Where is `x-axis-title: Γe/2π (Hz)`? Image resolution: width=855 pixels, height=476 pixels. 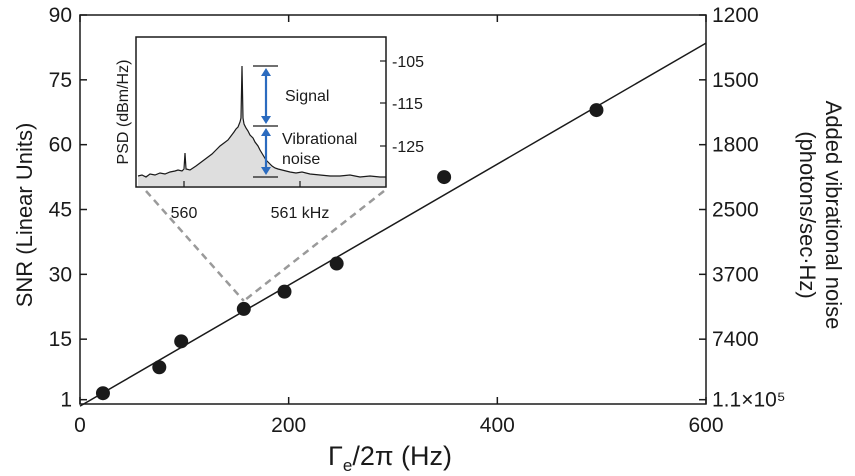 x-axis-title: Γe/2π (Hz) is located at coordinates (390, 458).